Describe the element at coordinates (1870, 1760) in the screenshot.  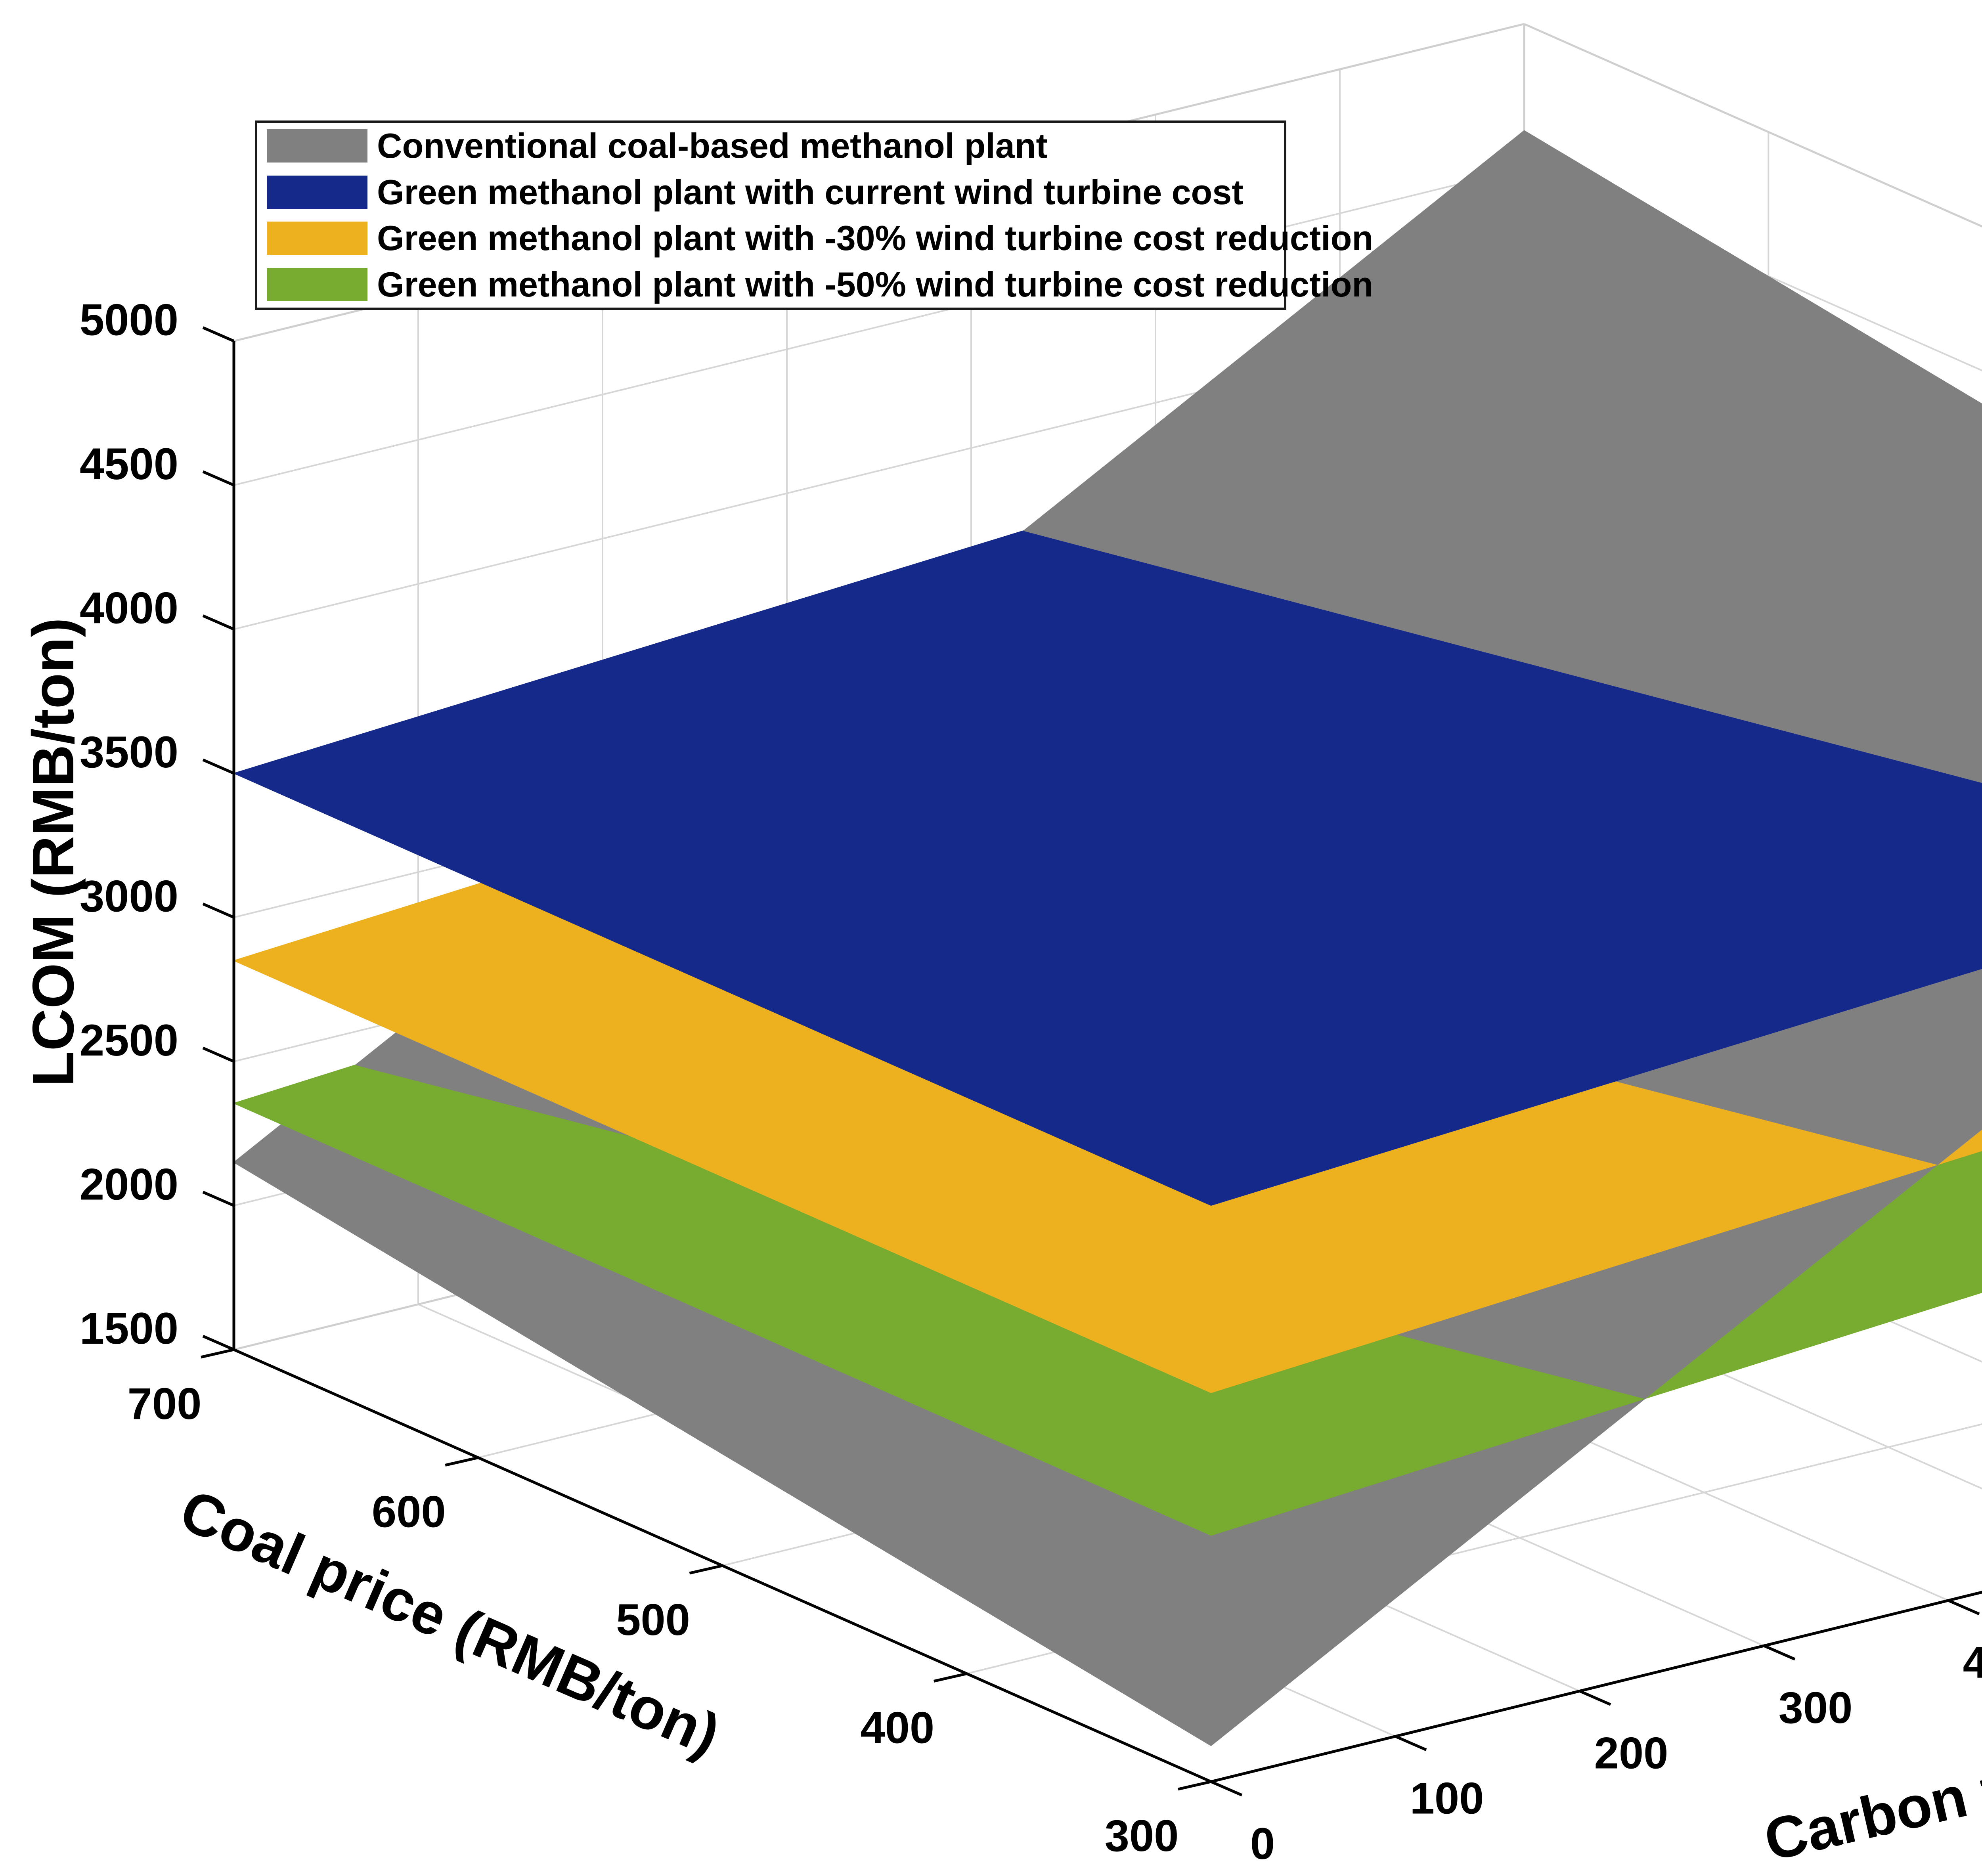
I see `x-axis-title: Carbon tax (RMB/tonCO2)` at that location.